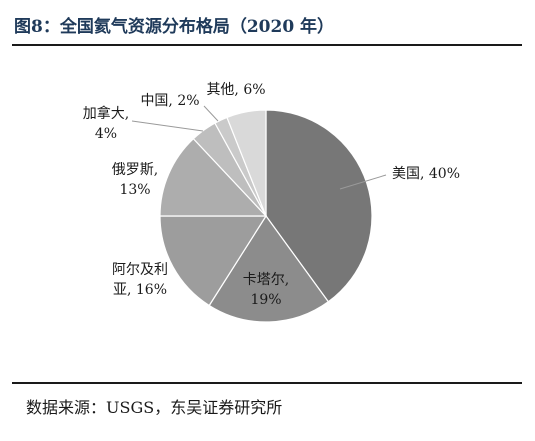 The height and width of the screenshot is (441, 535). What do you see at coordinates (267, 383) in the screenshot?
I see `source-divider` at bounding box center [267, 383].